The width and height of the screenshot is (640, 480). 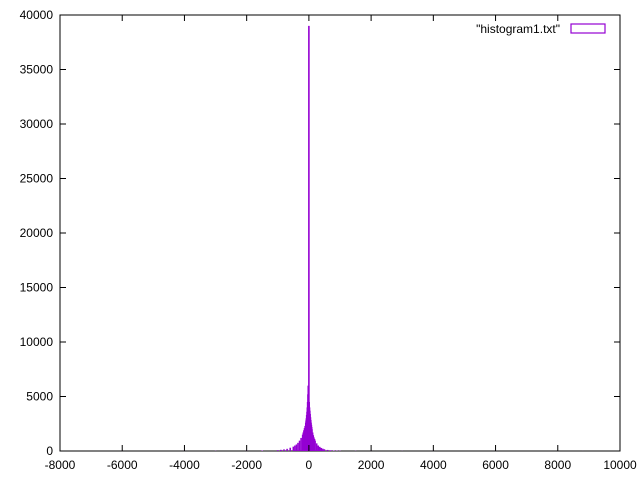 I want to click on y-tick-label: 35000, so click(x=37, y=70).